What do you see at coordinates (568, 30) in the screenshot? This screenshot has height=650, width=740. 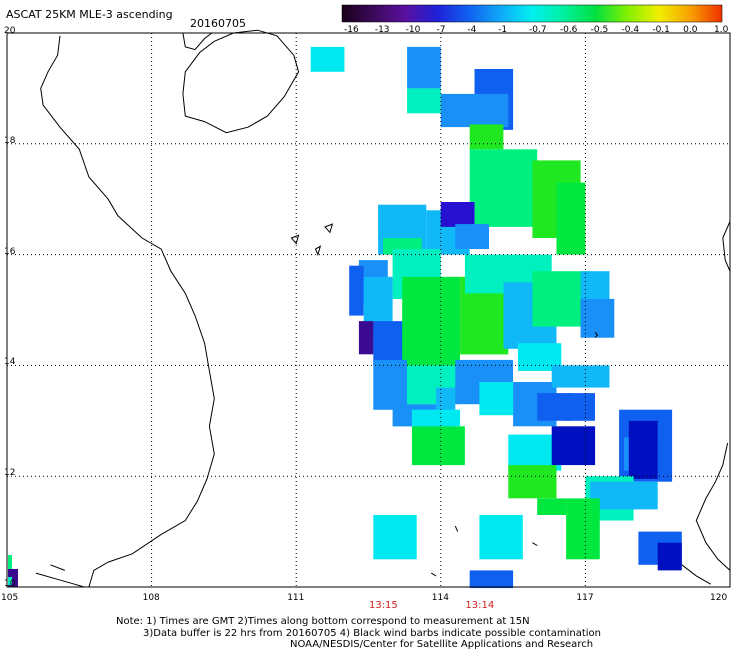 I see `colorbar-label: -0.6` at bounding box center [568, 30].